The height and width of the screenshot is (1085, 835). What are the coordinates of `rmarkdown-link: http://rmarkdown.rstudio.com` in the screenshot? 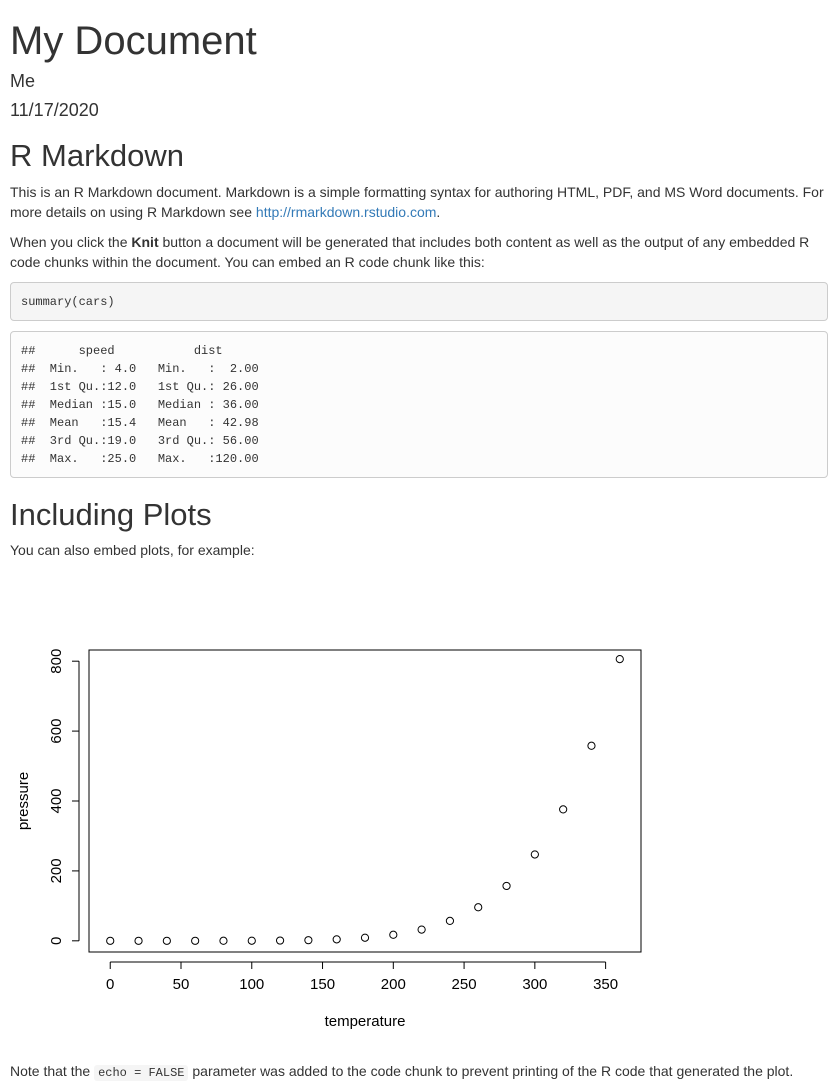 It's located at (346, 212).